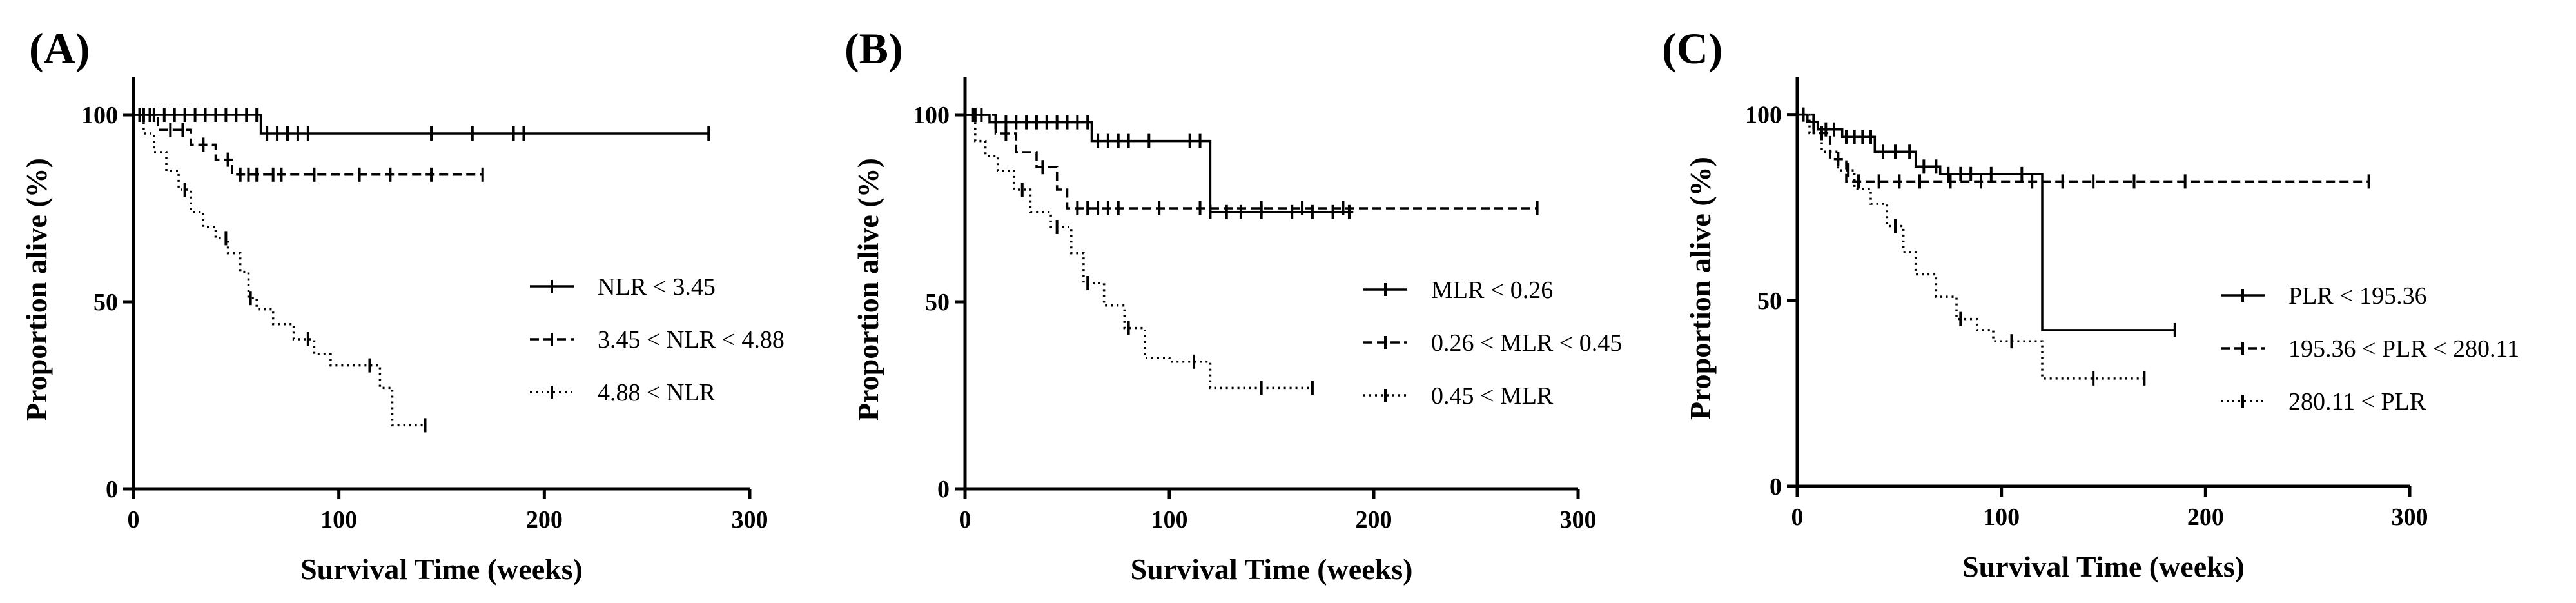 This screenshot has width=2576, height=603. What do you see at coordinates (2404, 348) in the screenshot?
I see `legend-label: 195.36 < PLR < 280.11` at bounding box center [2404, 348].